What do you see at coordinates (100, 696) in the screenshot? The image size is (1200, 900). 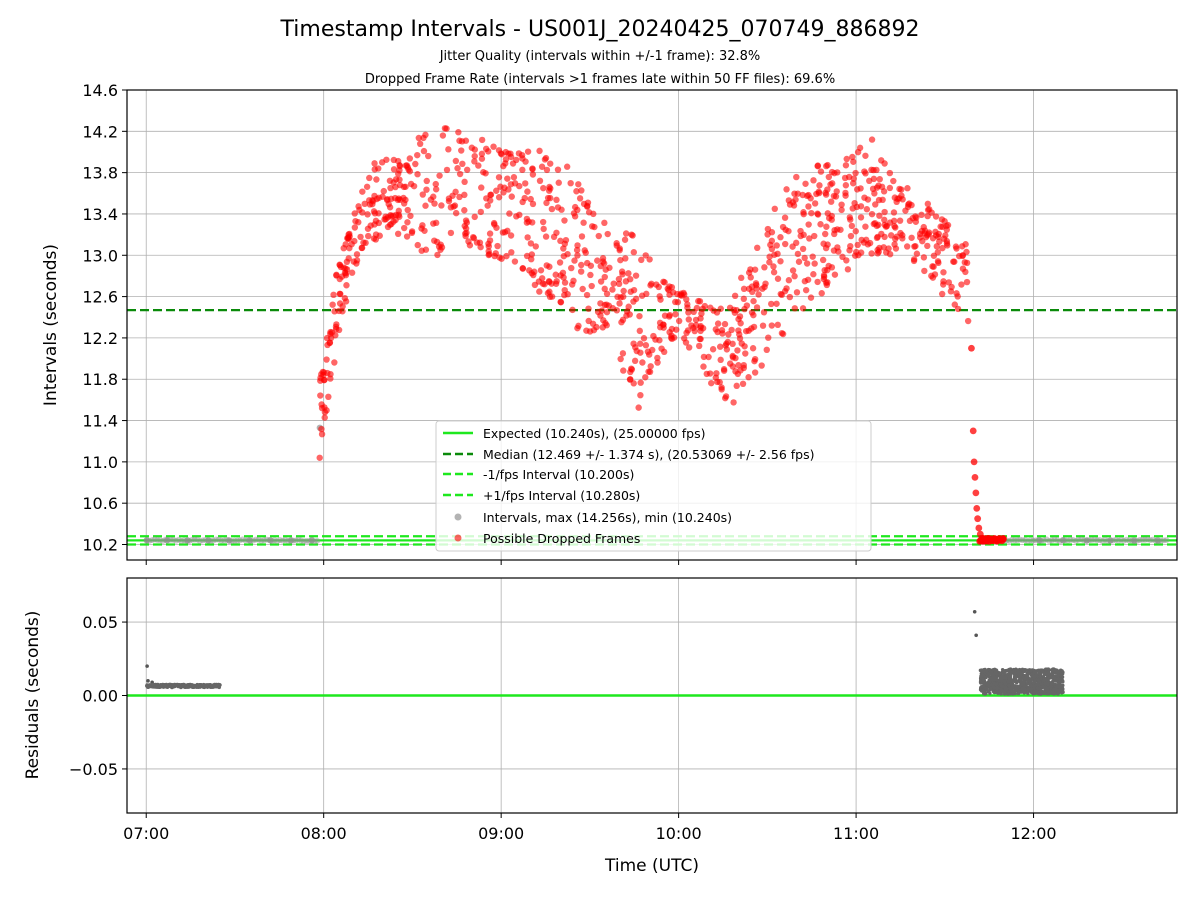 I see `residuals-y-tick-label: 0.00` at bounding box center [100, 696].